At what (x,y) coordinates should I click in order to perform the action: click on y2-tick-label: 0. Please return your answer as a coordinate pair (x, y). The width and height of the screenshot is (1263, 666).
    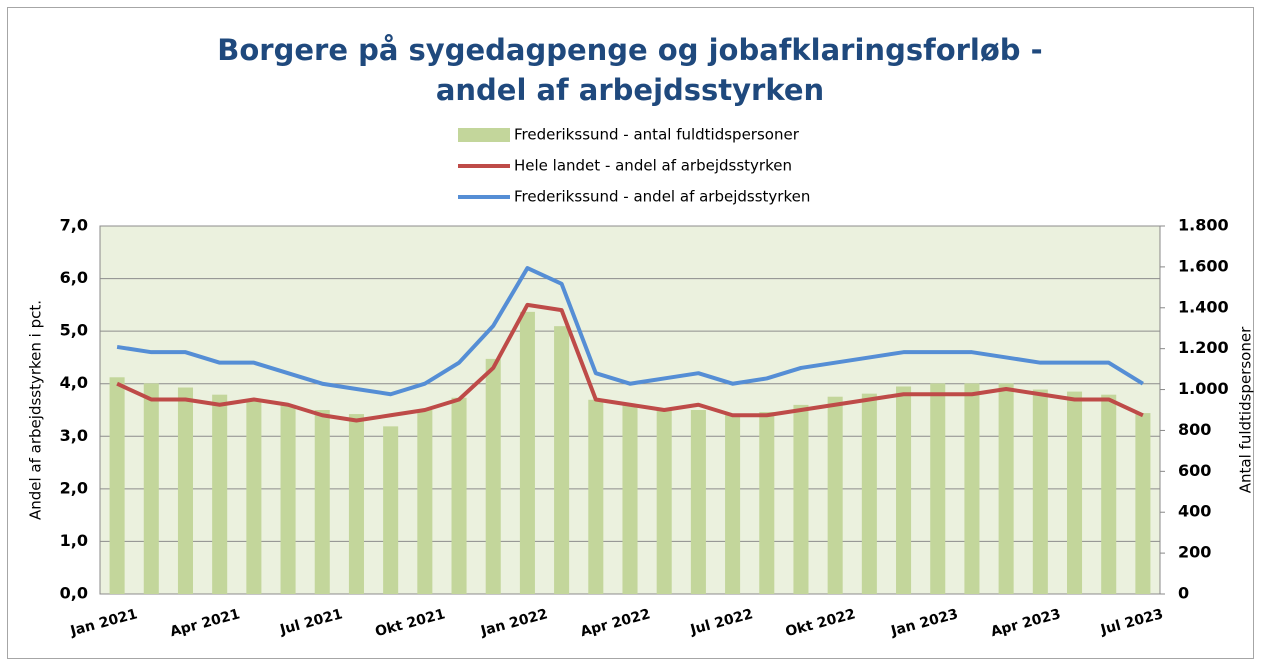
    Looking at the image, I should click on (1183, 593).